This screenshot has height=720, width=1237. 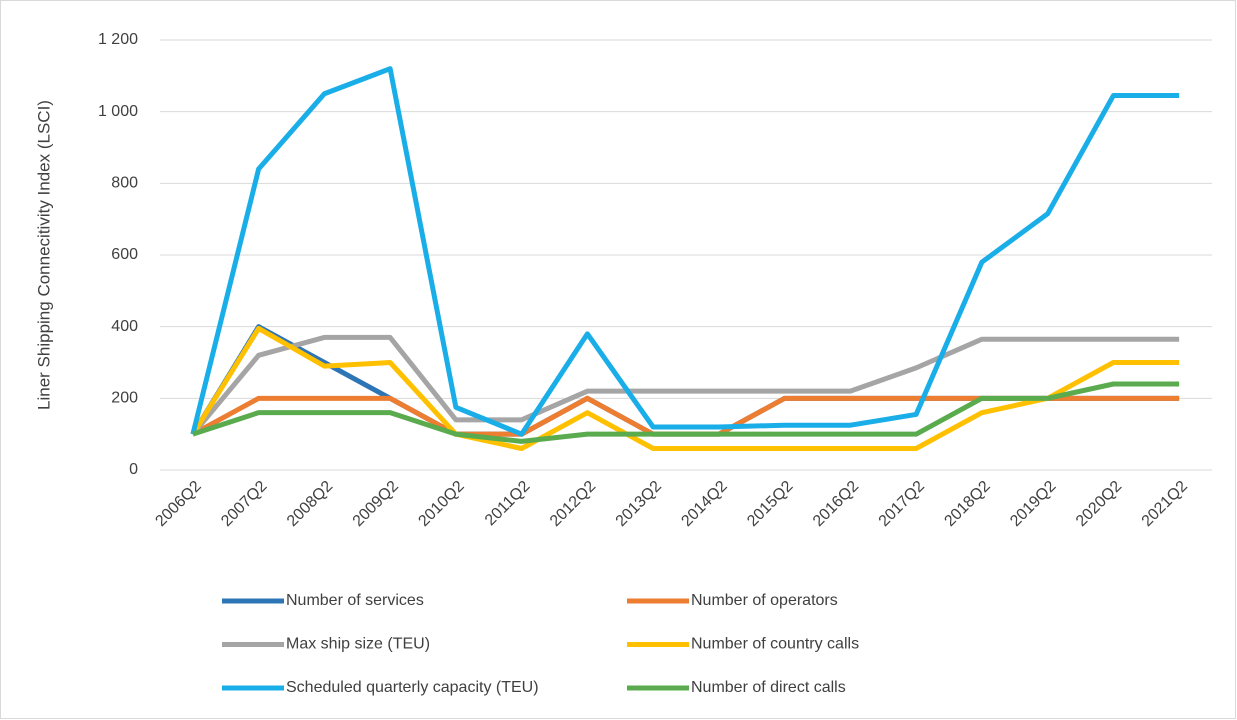 I want to click on legend-label: Number of country calls, so click(x=775, y=644).